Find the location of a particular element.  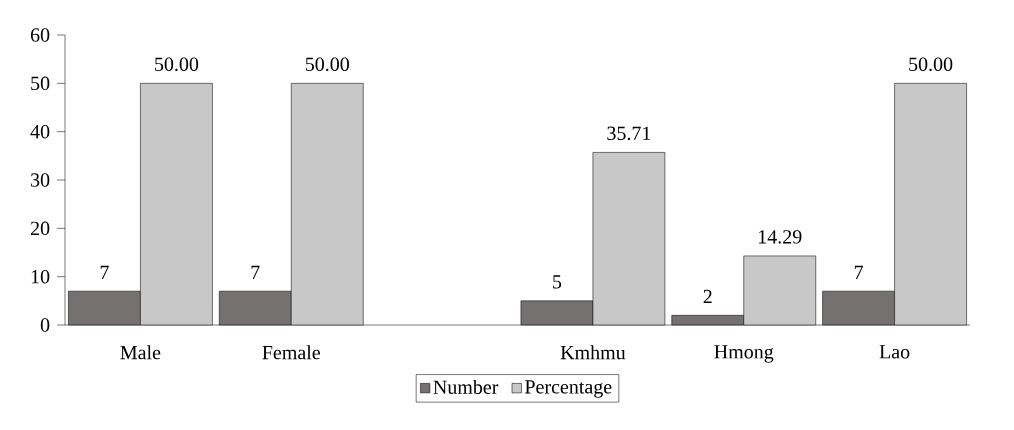

x-tick-label: Lao is located at coordinates (894, 352).